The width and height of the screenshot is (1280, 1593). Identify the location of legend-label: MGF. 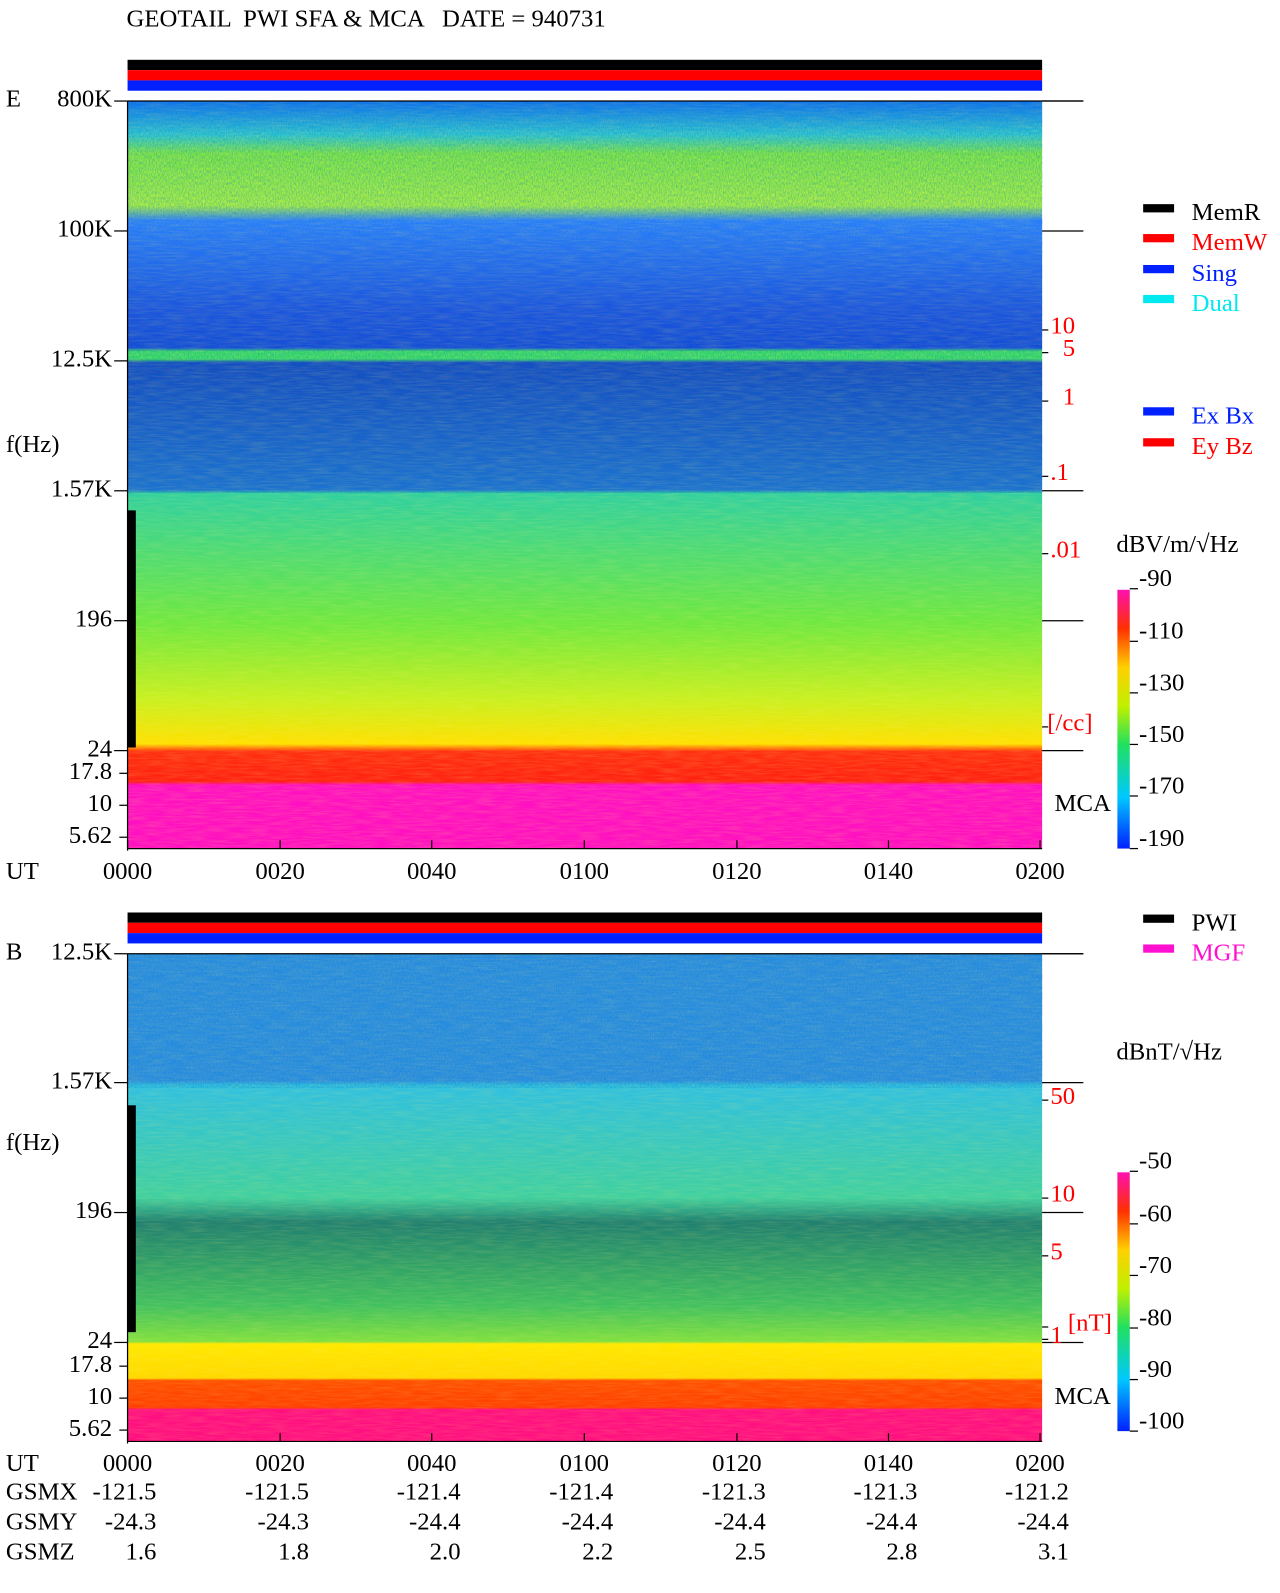
(1219, 952).